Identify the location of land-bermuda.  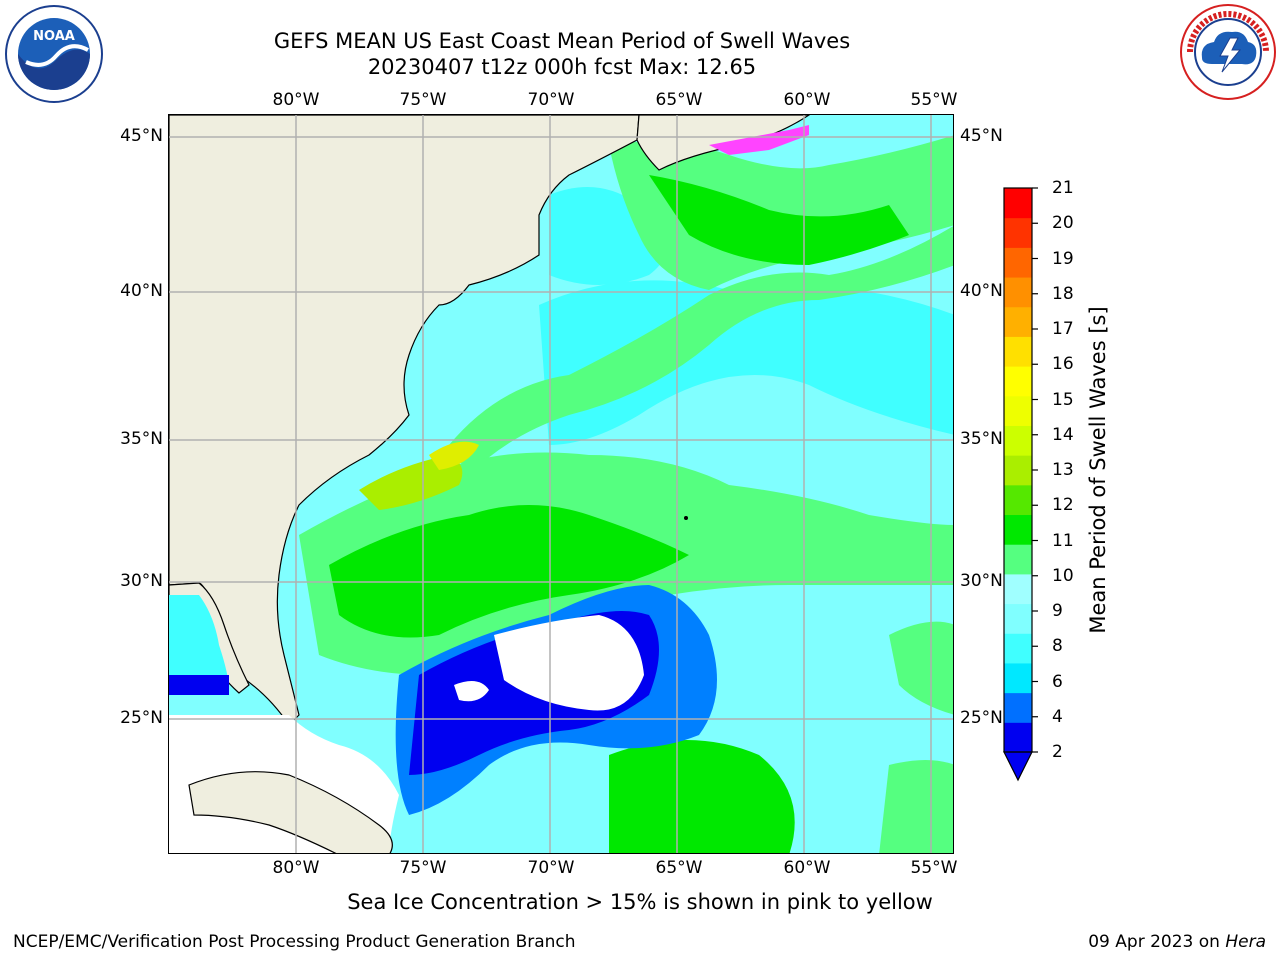
(686, 518).